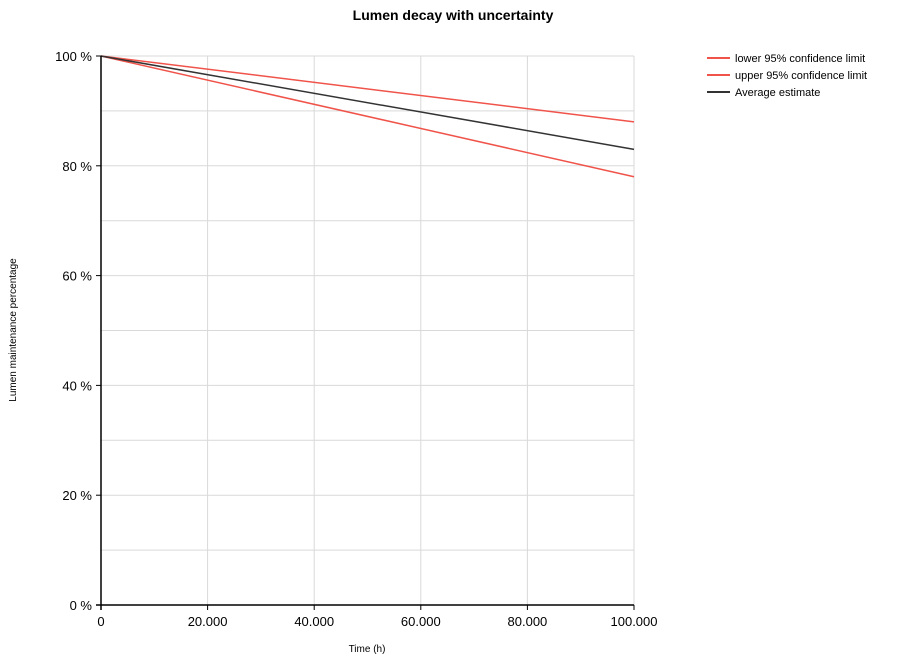 This screenshot has width=898, height=659. I want to click on x-tick-label: 100.000, so click(634, 621).